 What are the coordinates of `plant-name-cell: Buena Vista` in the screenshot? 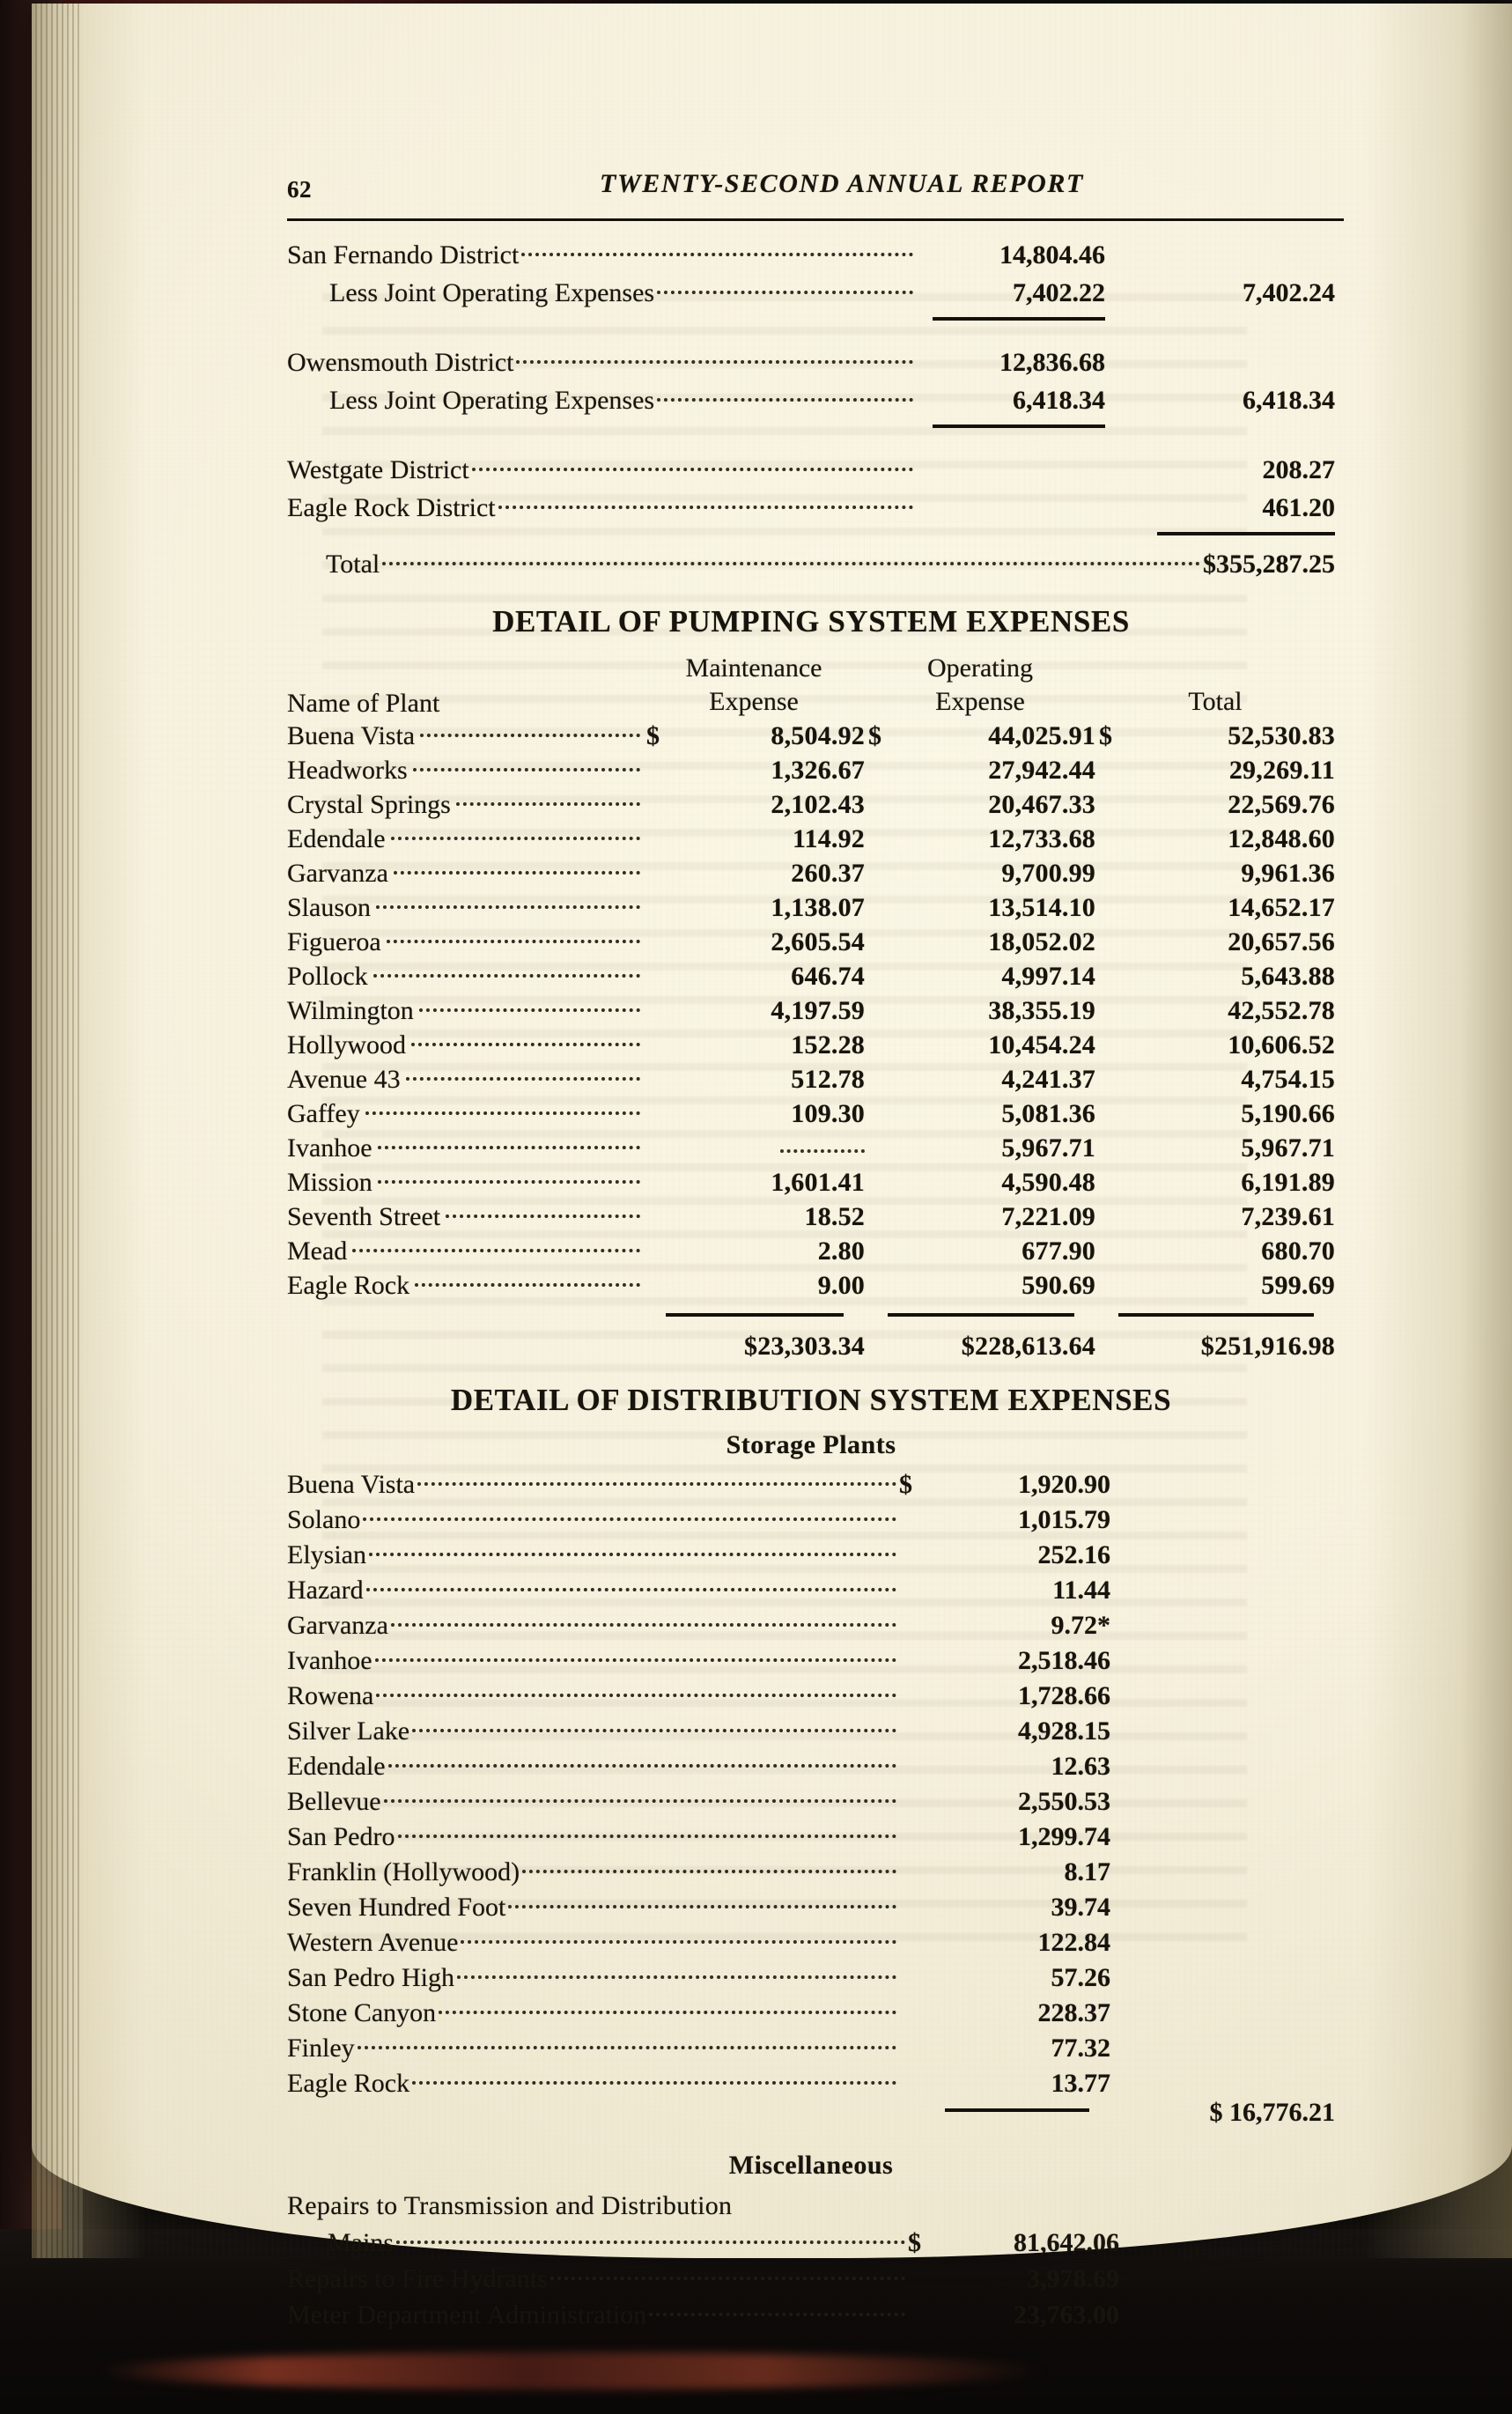 It's located at (465, 736).